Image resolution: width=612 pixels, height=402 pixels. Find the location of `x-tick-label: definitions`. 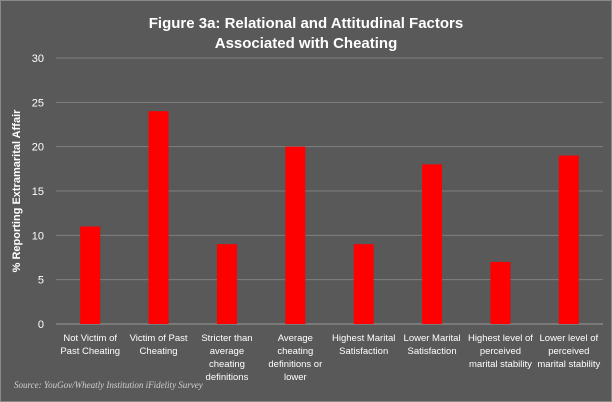

x-tick-label: definitions is located at coordinates (227, 377).